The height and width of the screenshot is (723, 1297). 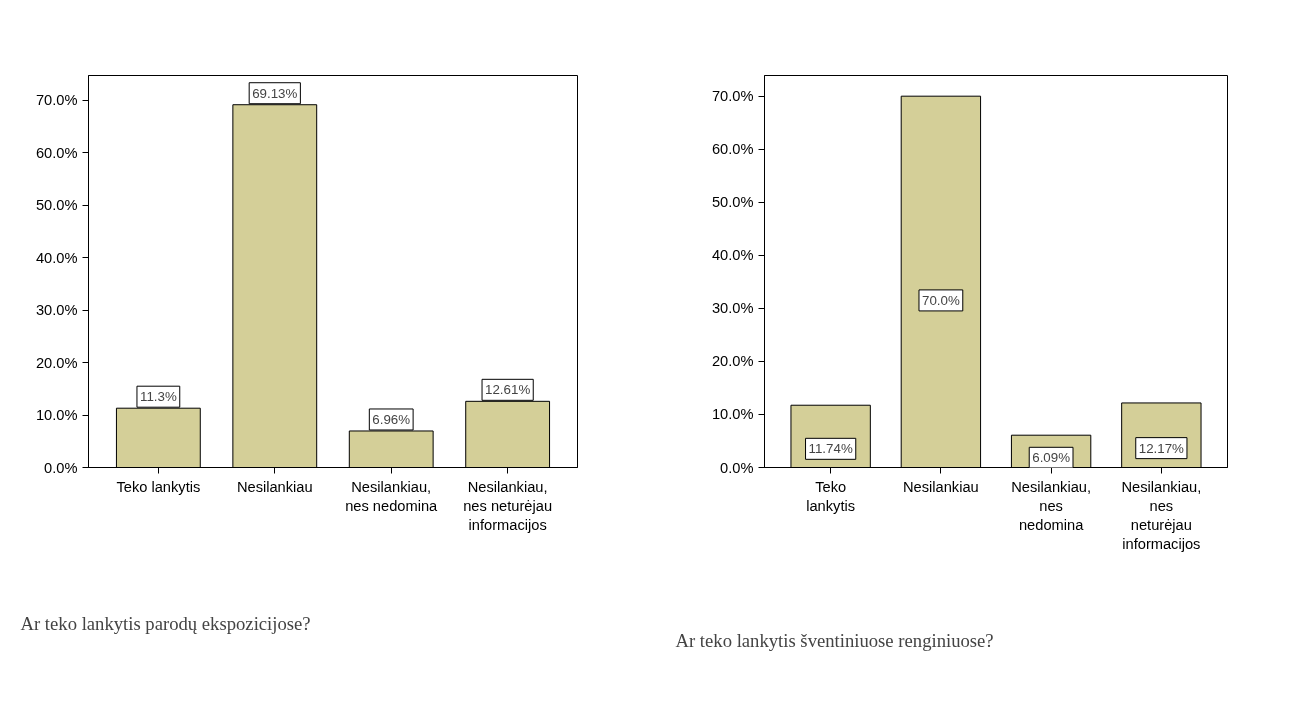 What do you see at coordinates (1161, 448) in the screenshot?
I see `data-label: 12.17%` at bounding box center [1161, 448].